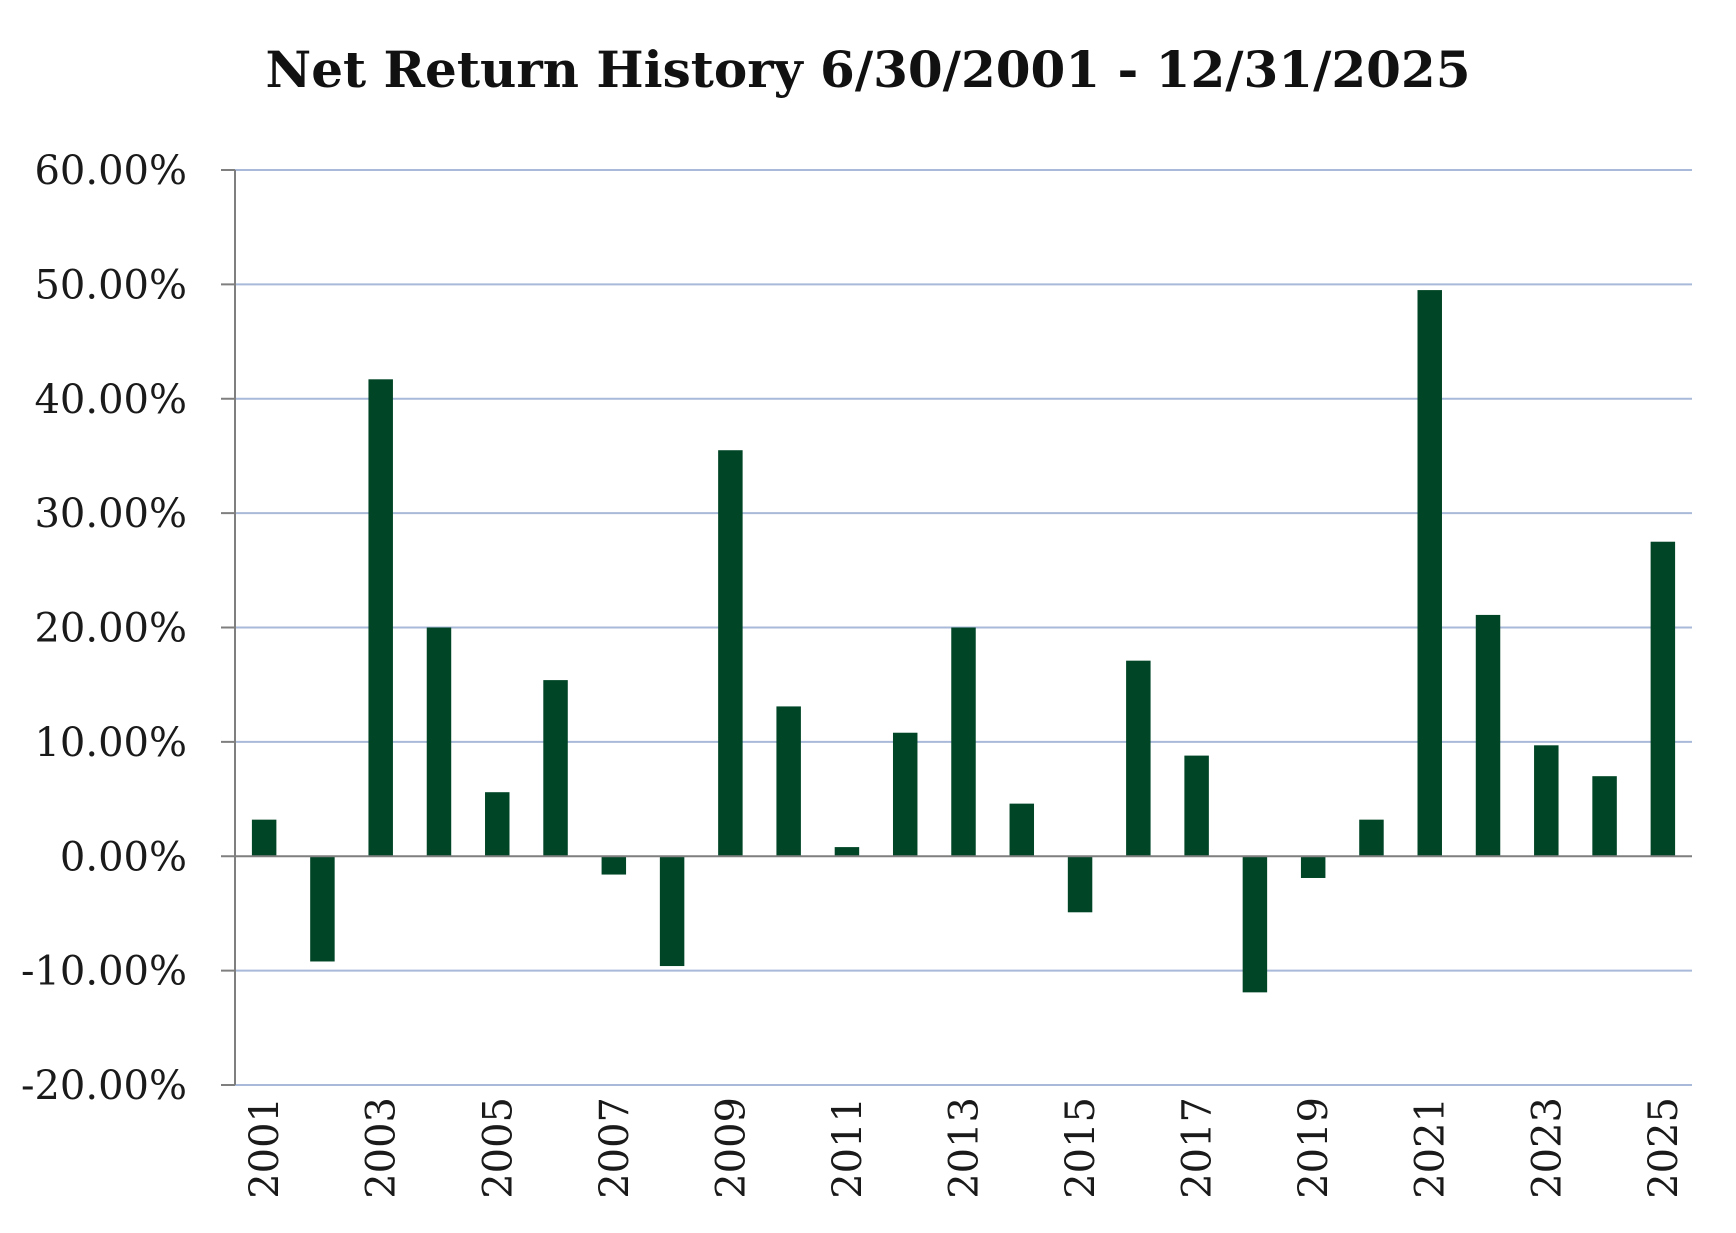 Image resolution: width=1736 pixels, height=1233 pixels. What do you see at coordinates (1313, 867) in the screenshot?
I see `bar-2019` at bounding box center [1313, 867].